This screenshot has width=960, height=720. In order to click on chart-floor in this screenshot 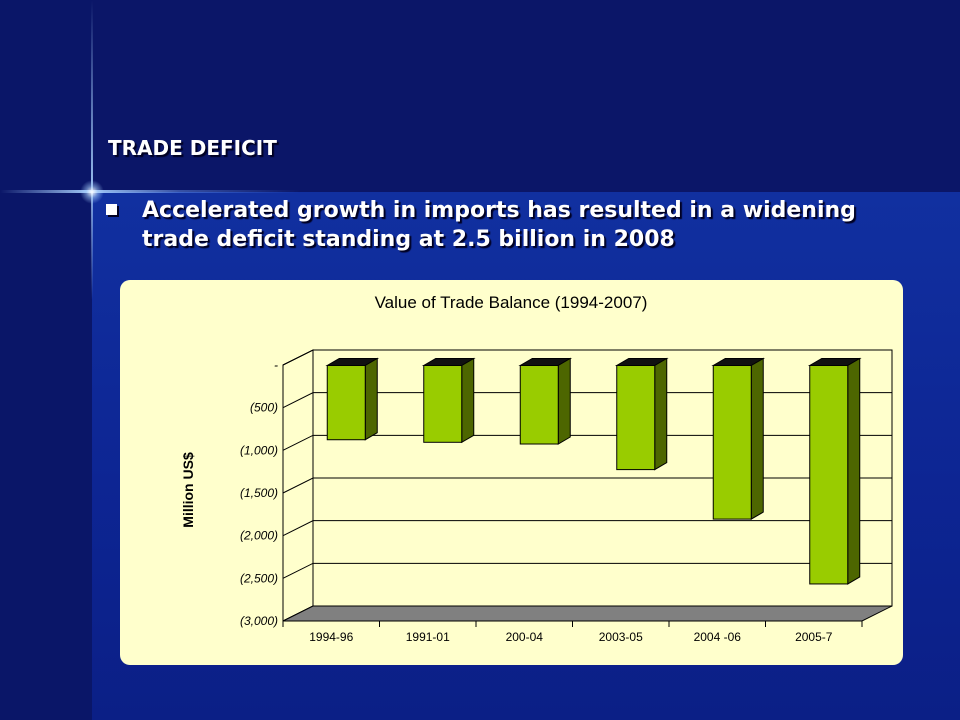, I will do `click(587, 613)`.